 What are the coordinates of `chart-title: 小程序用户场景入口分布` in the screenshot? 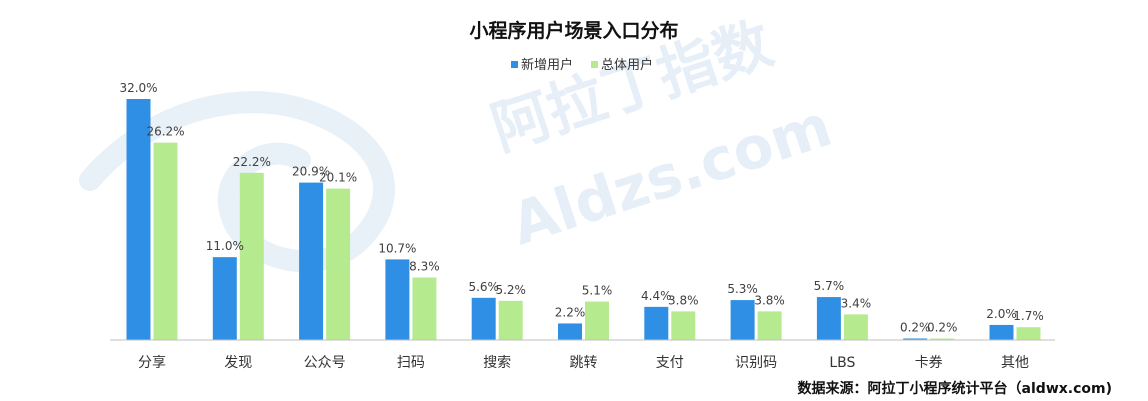 It's located at (573, 30).